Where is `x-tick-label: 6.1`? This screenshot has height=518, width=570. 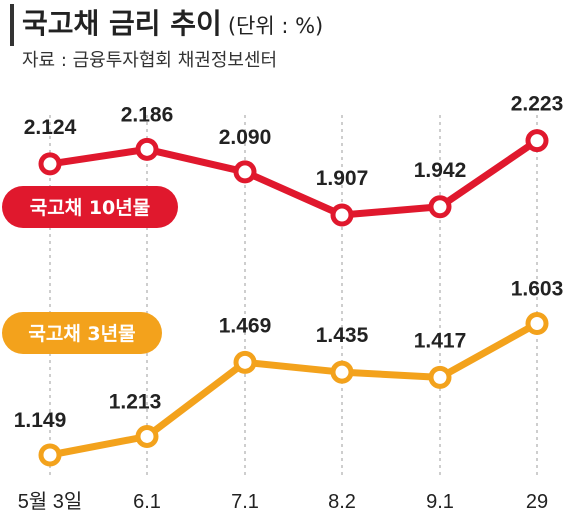
x-tick-label: 6.1 is located at coordinates (147, 502).